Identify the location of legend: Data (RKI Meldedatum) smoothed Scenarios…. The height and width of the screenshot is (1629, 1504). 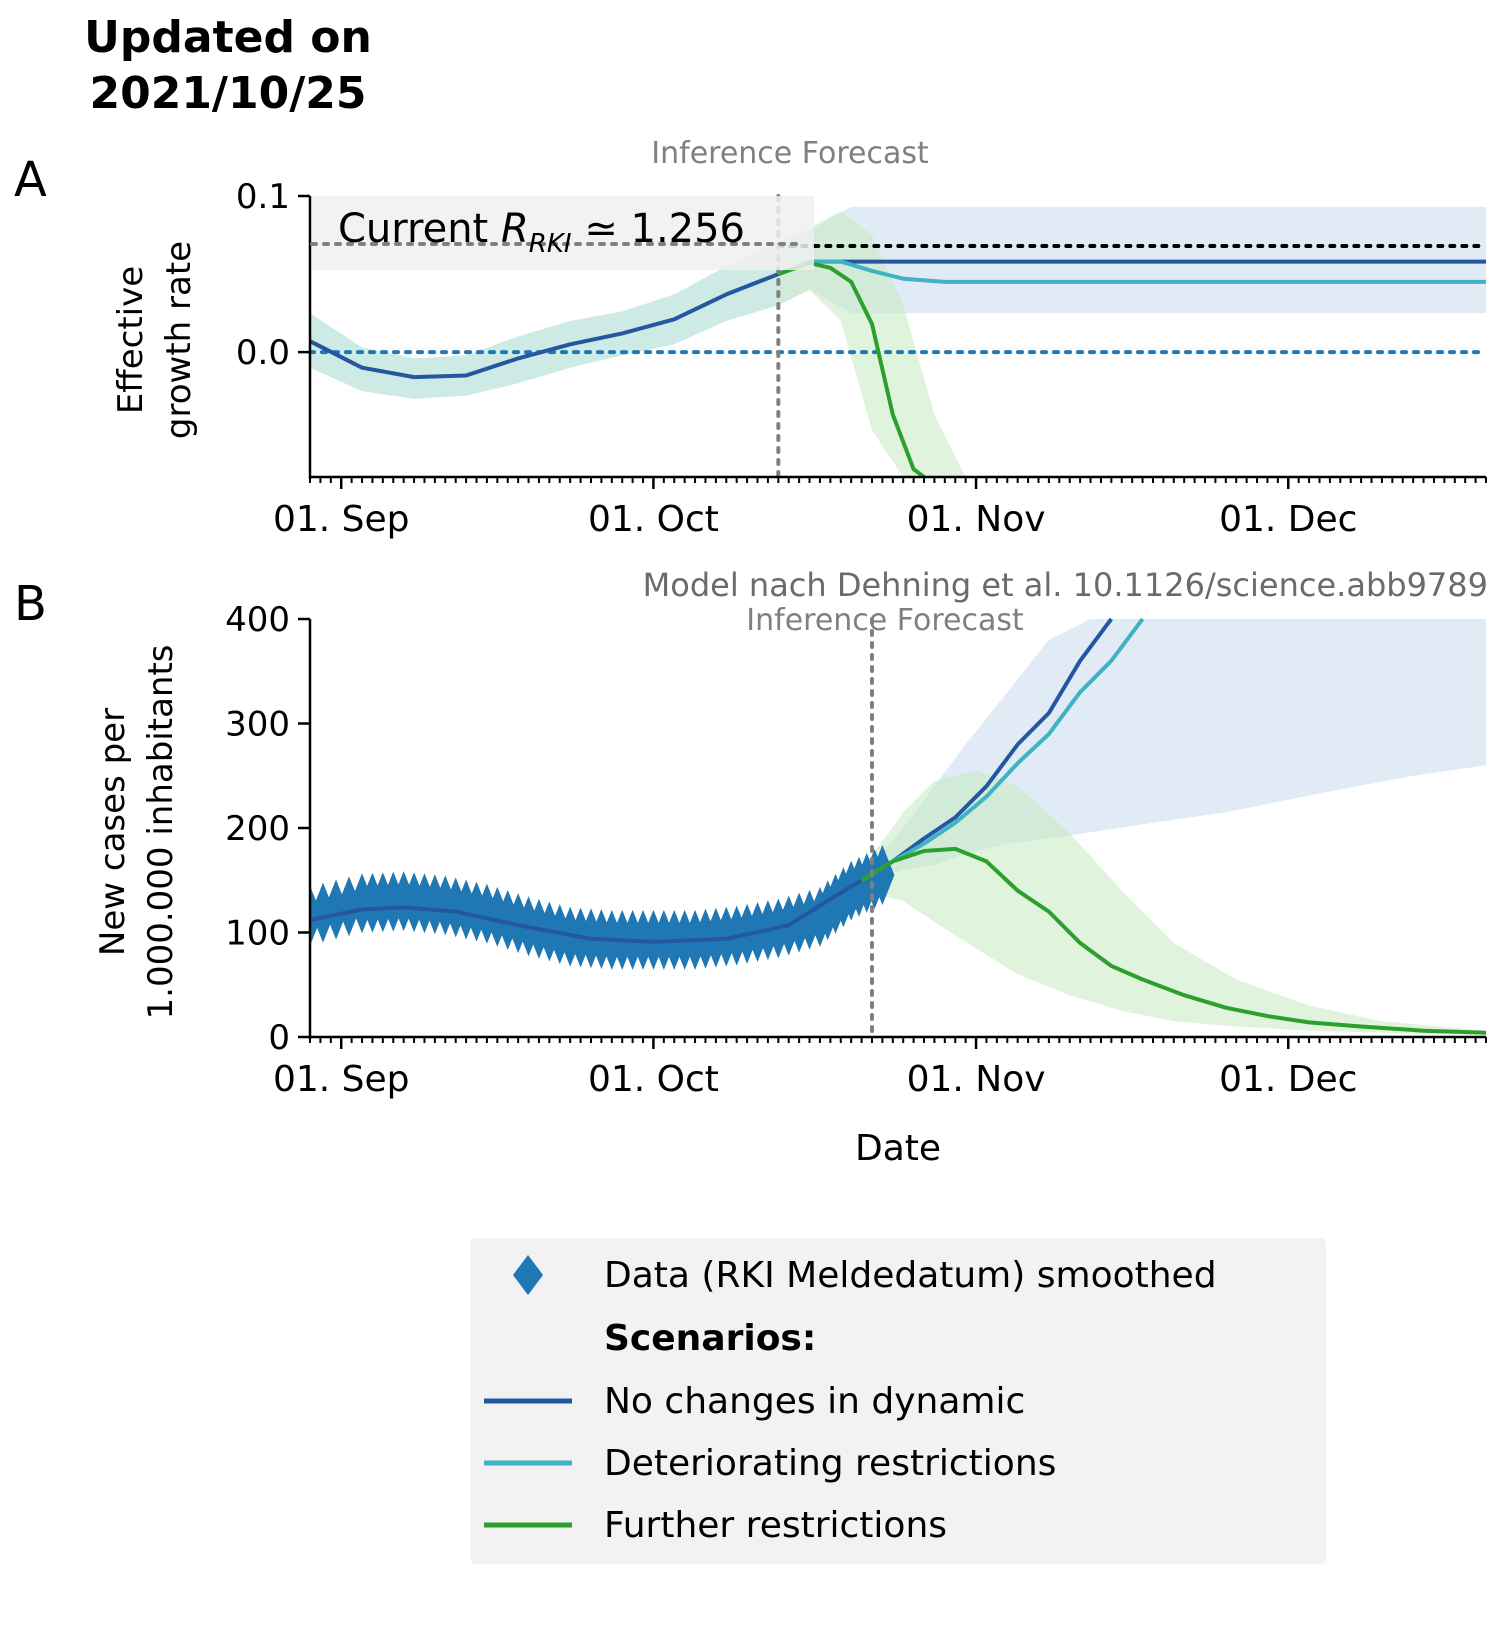
(898, 1401).